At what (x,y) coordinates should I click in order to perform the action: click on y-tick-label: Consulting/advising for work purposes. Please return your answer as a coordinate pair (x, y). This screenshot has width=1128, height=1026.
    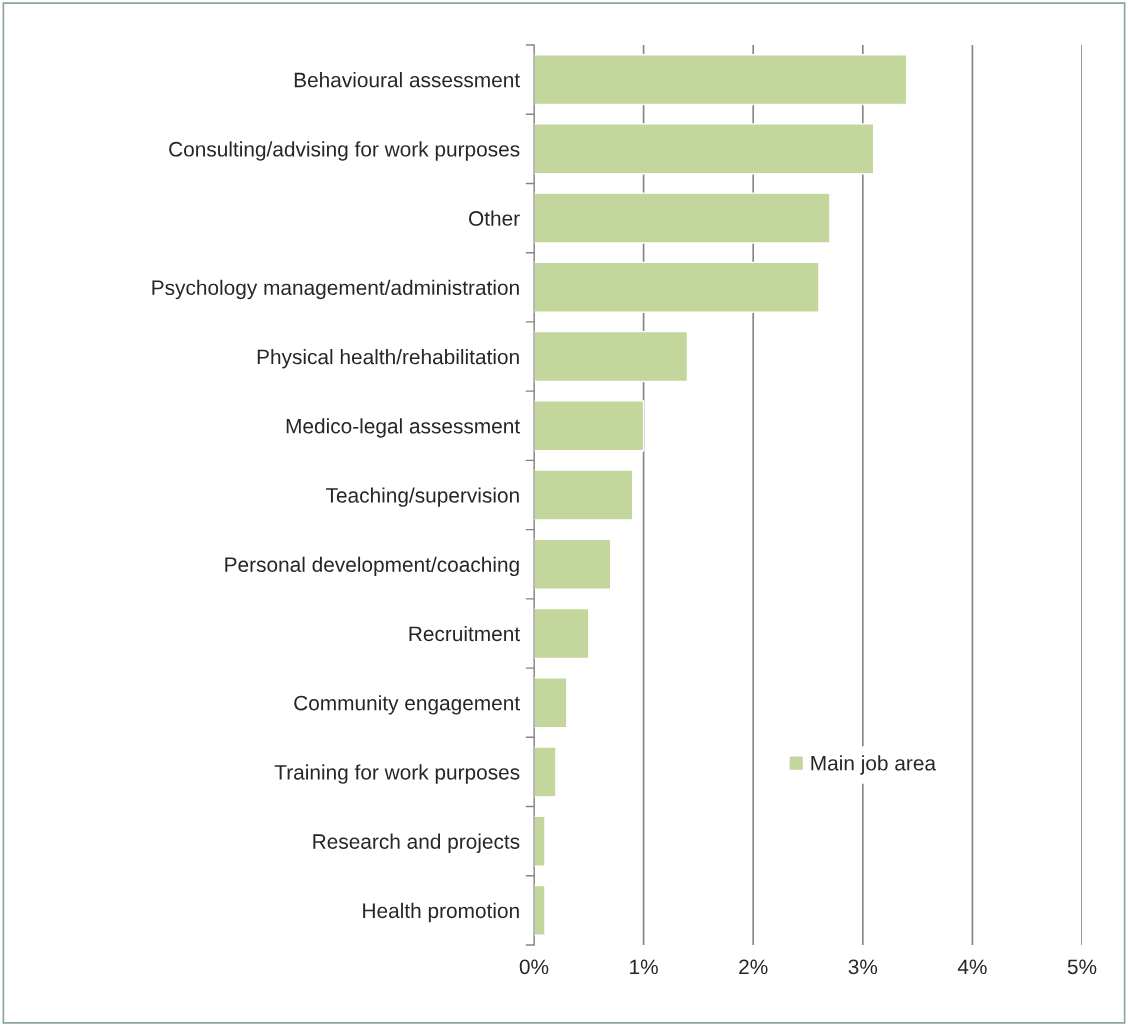
    Looking at the image, I should click on (344, 151).